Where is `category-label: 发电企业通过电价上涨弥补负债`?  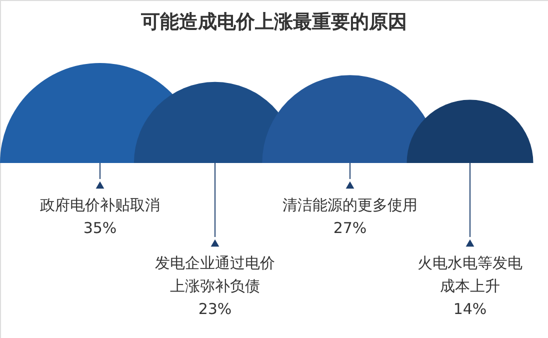
category-label: 发电企业通过电价上涨弥补负债 is located at coordinates (215, 274).